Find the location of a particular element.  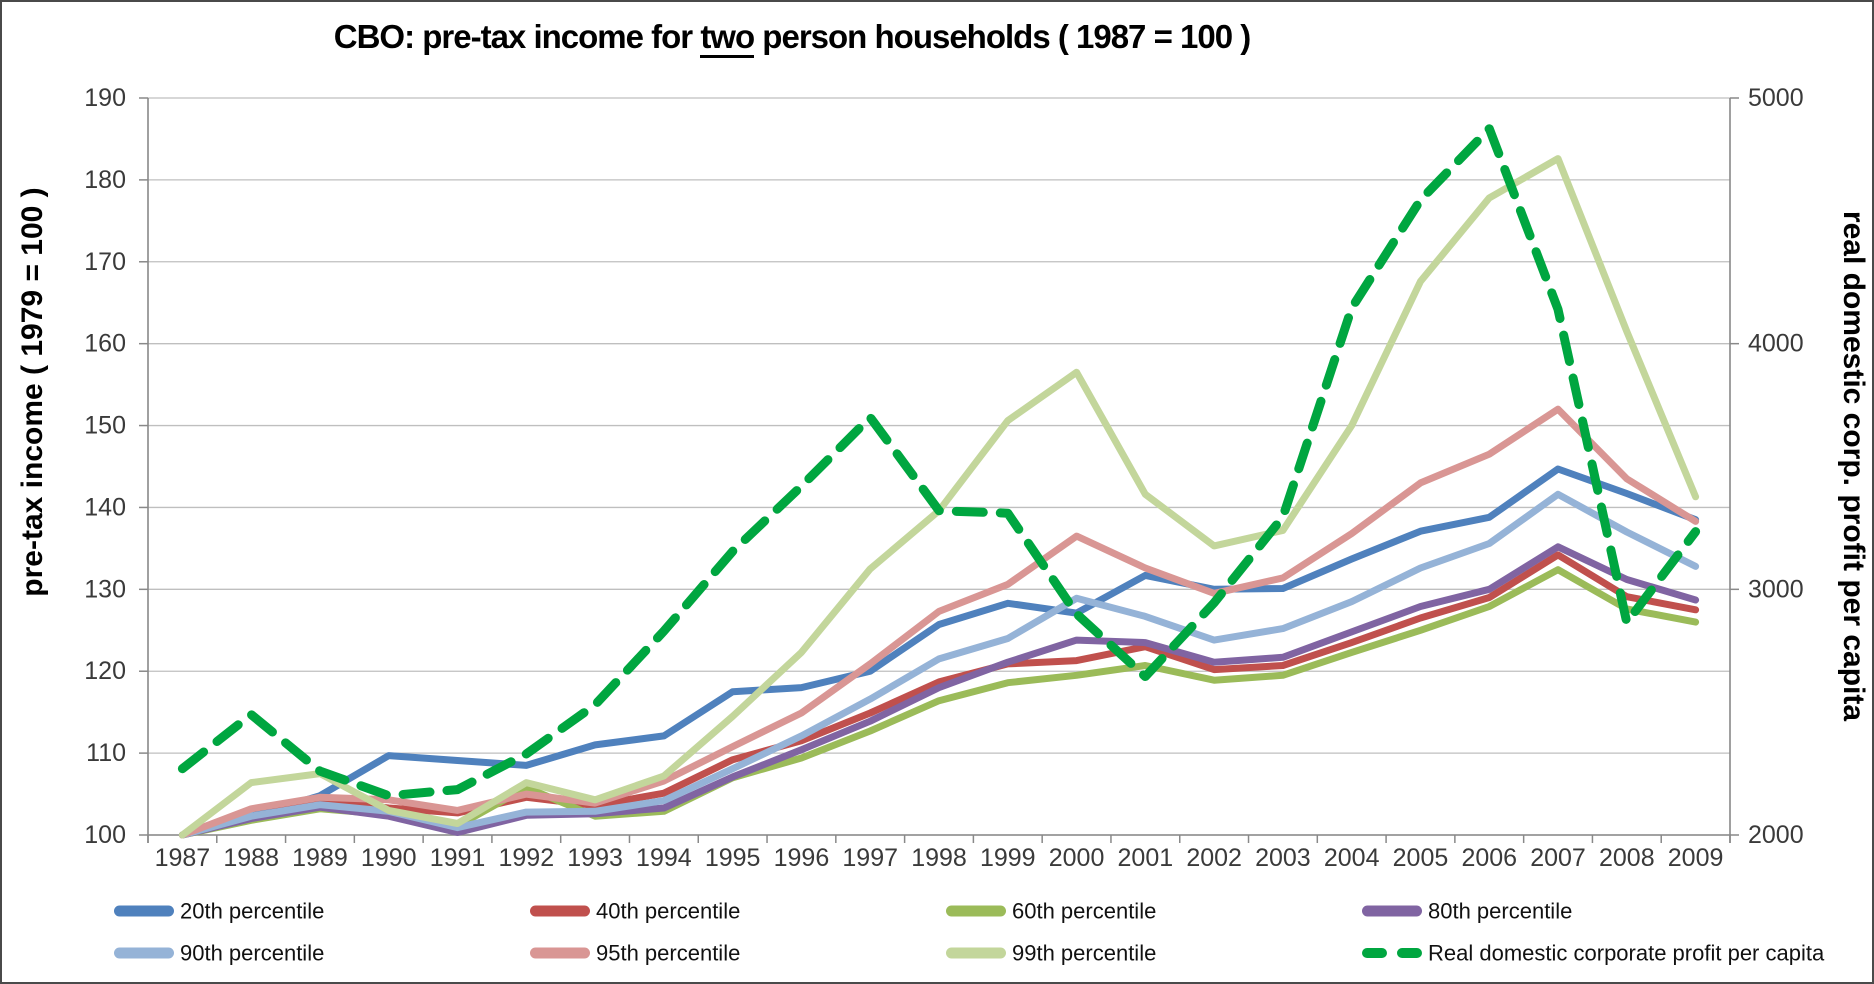

y-left-tick-label: 110 is located at coordinates (106, 753).